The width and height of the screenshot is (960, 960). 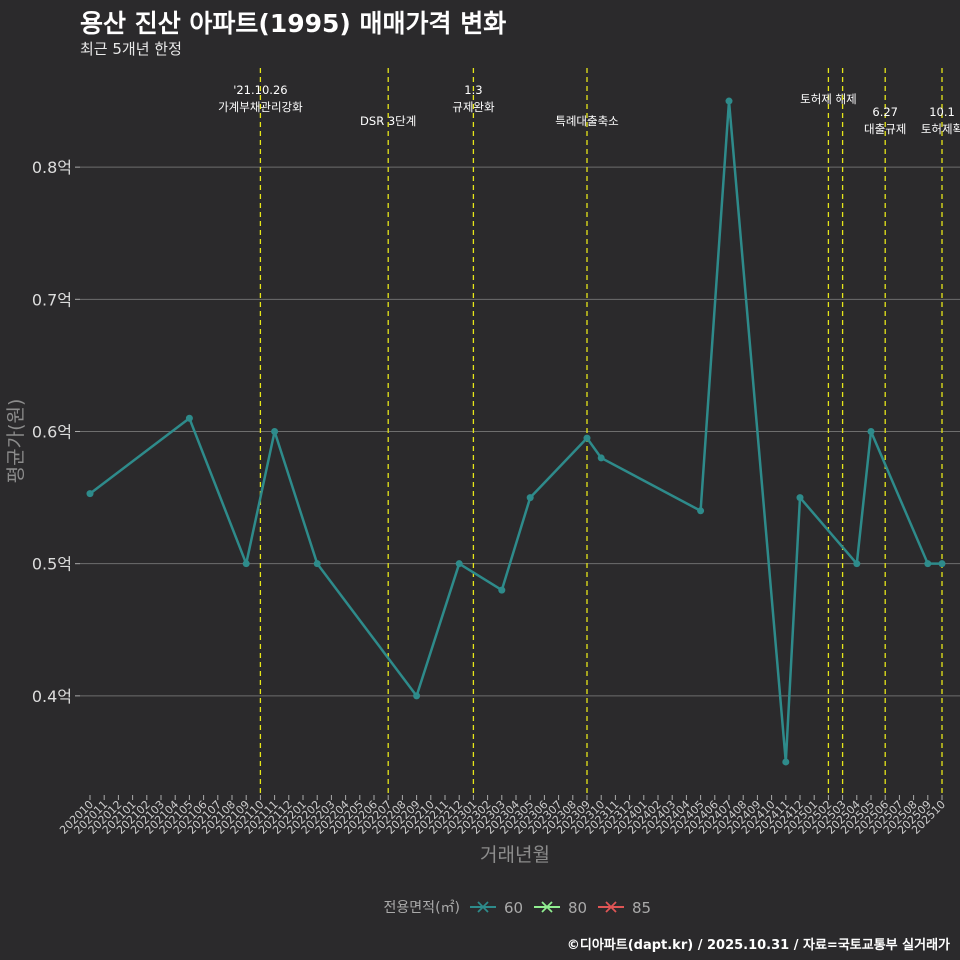 What do you see at coordinates (586, 121) in the screenshot?
I see `event-label: 특례대출축소` at bounding box center [586, 121].